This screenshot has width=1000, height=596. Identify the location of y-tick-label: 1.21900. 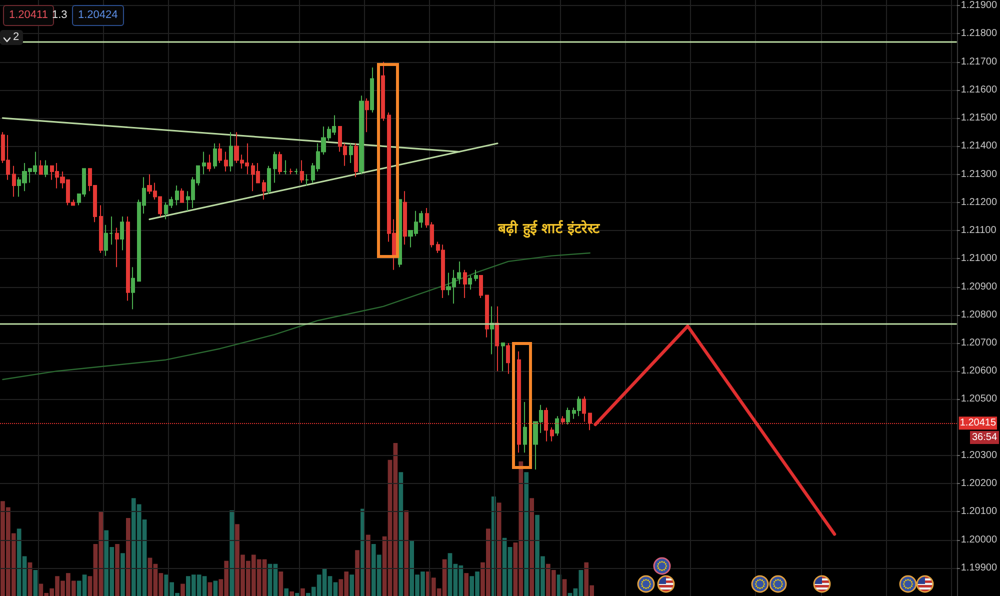
(979, 6).